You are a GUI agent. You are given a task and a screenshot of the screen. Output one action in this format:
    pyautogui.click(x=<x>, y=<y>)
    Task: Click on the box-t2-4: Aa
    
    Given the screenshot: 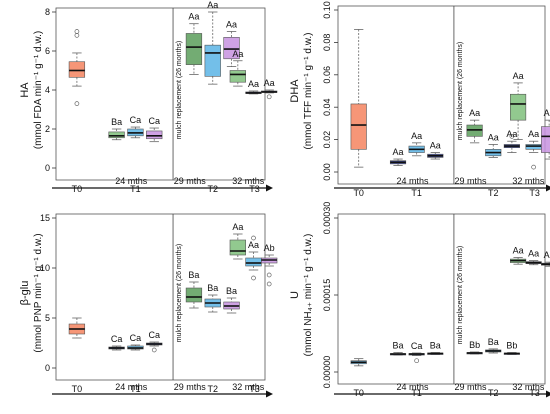 What is the action you would take?
    pyautogui.click(x=474, y=126)
    